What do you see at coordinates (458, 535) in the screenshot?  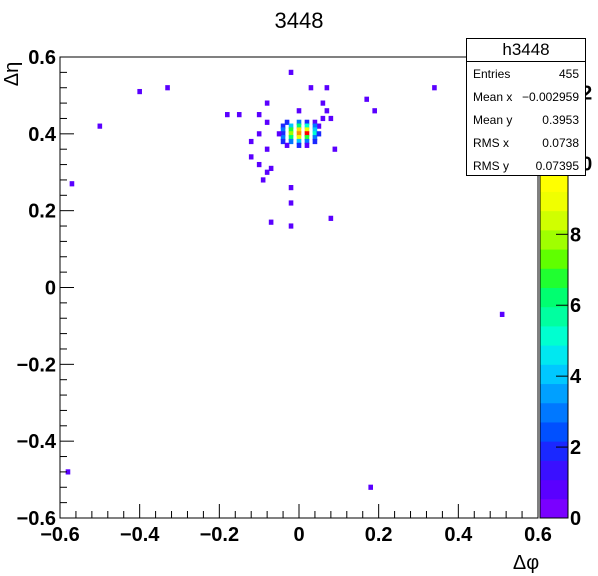 I see `x-tick-label: 0.4` at bounding box center [458, 535].